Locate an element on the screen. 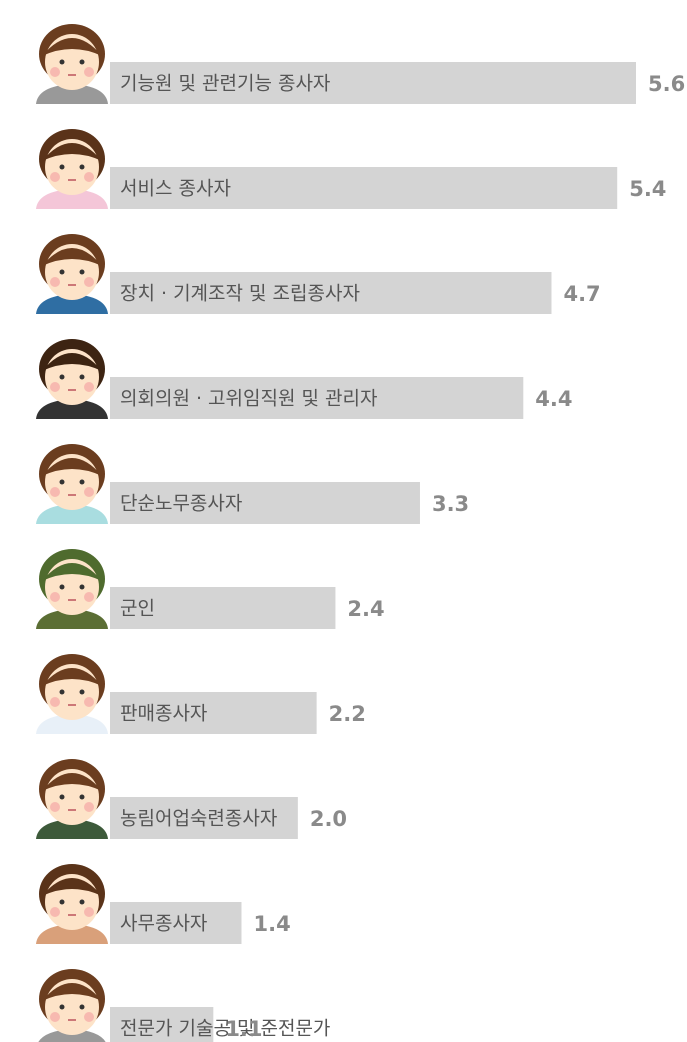  category-label: 전문가 기술공 및 준전문가 is located at coordinates (225, 1029).